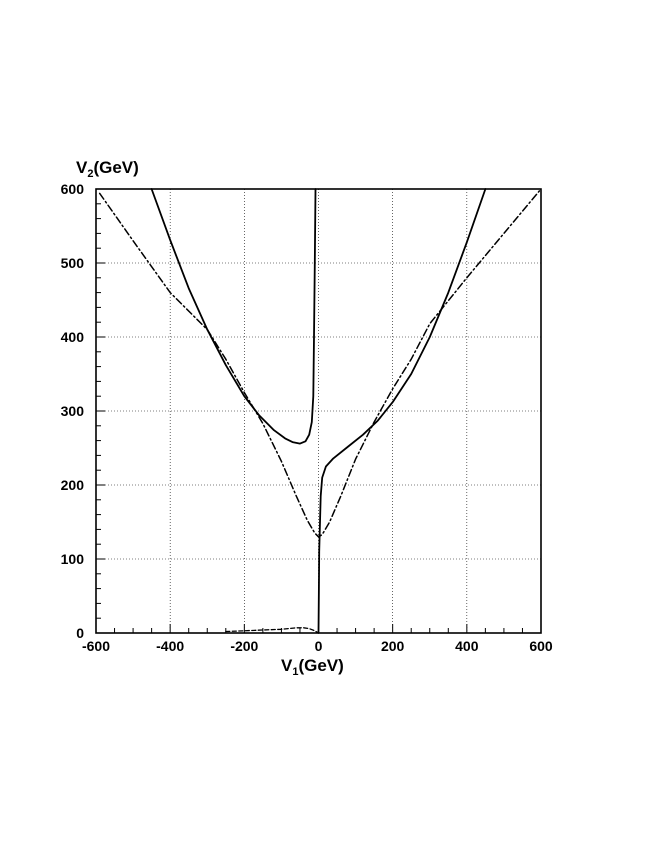 The image size is (654, 846). I want to click on x-tick-label: 0, so click(319, 646).